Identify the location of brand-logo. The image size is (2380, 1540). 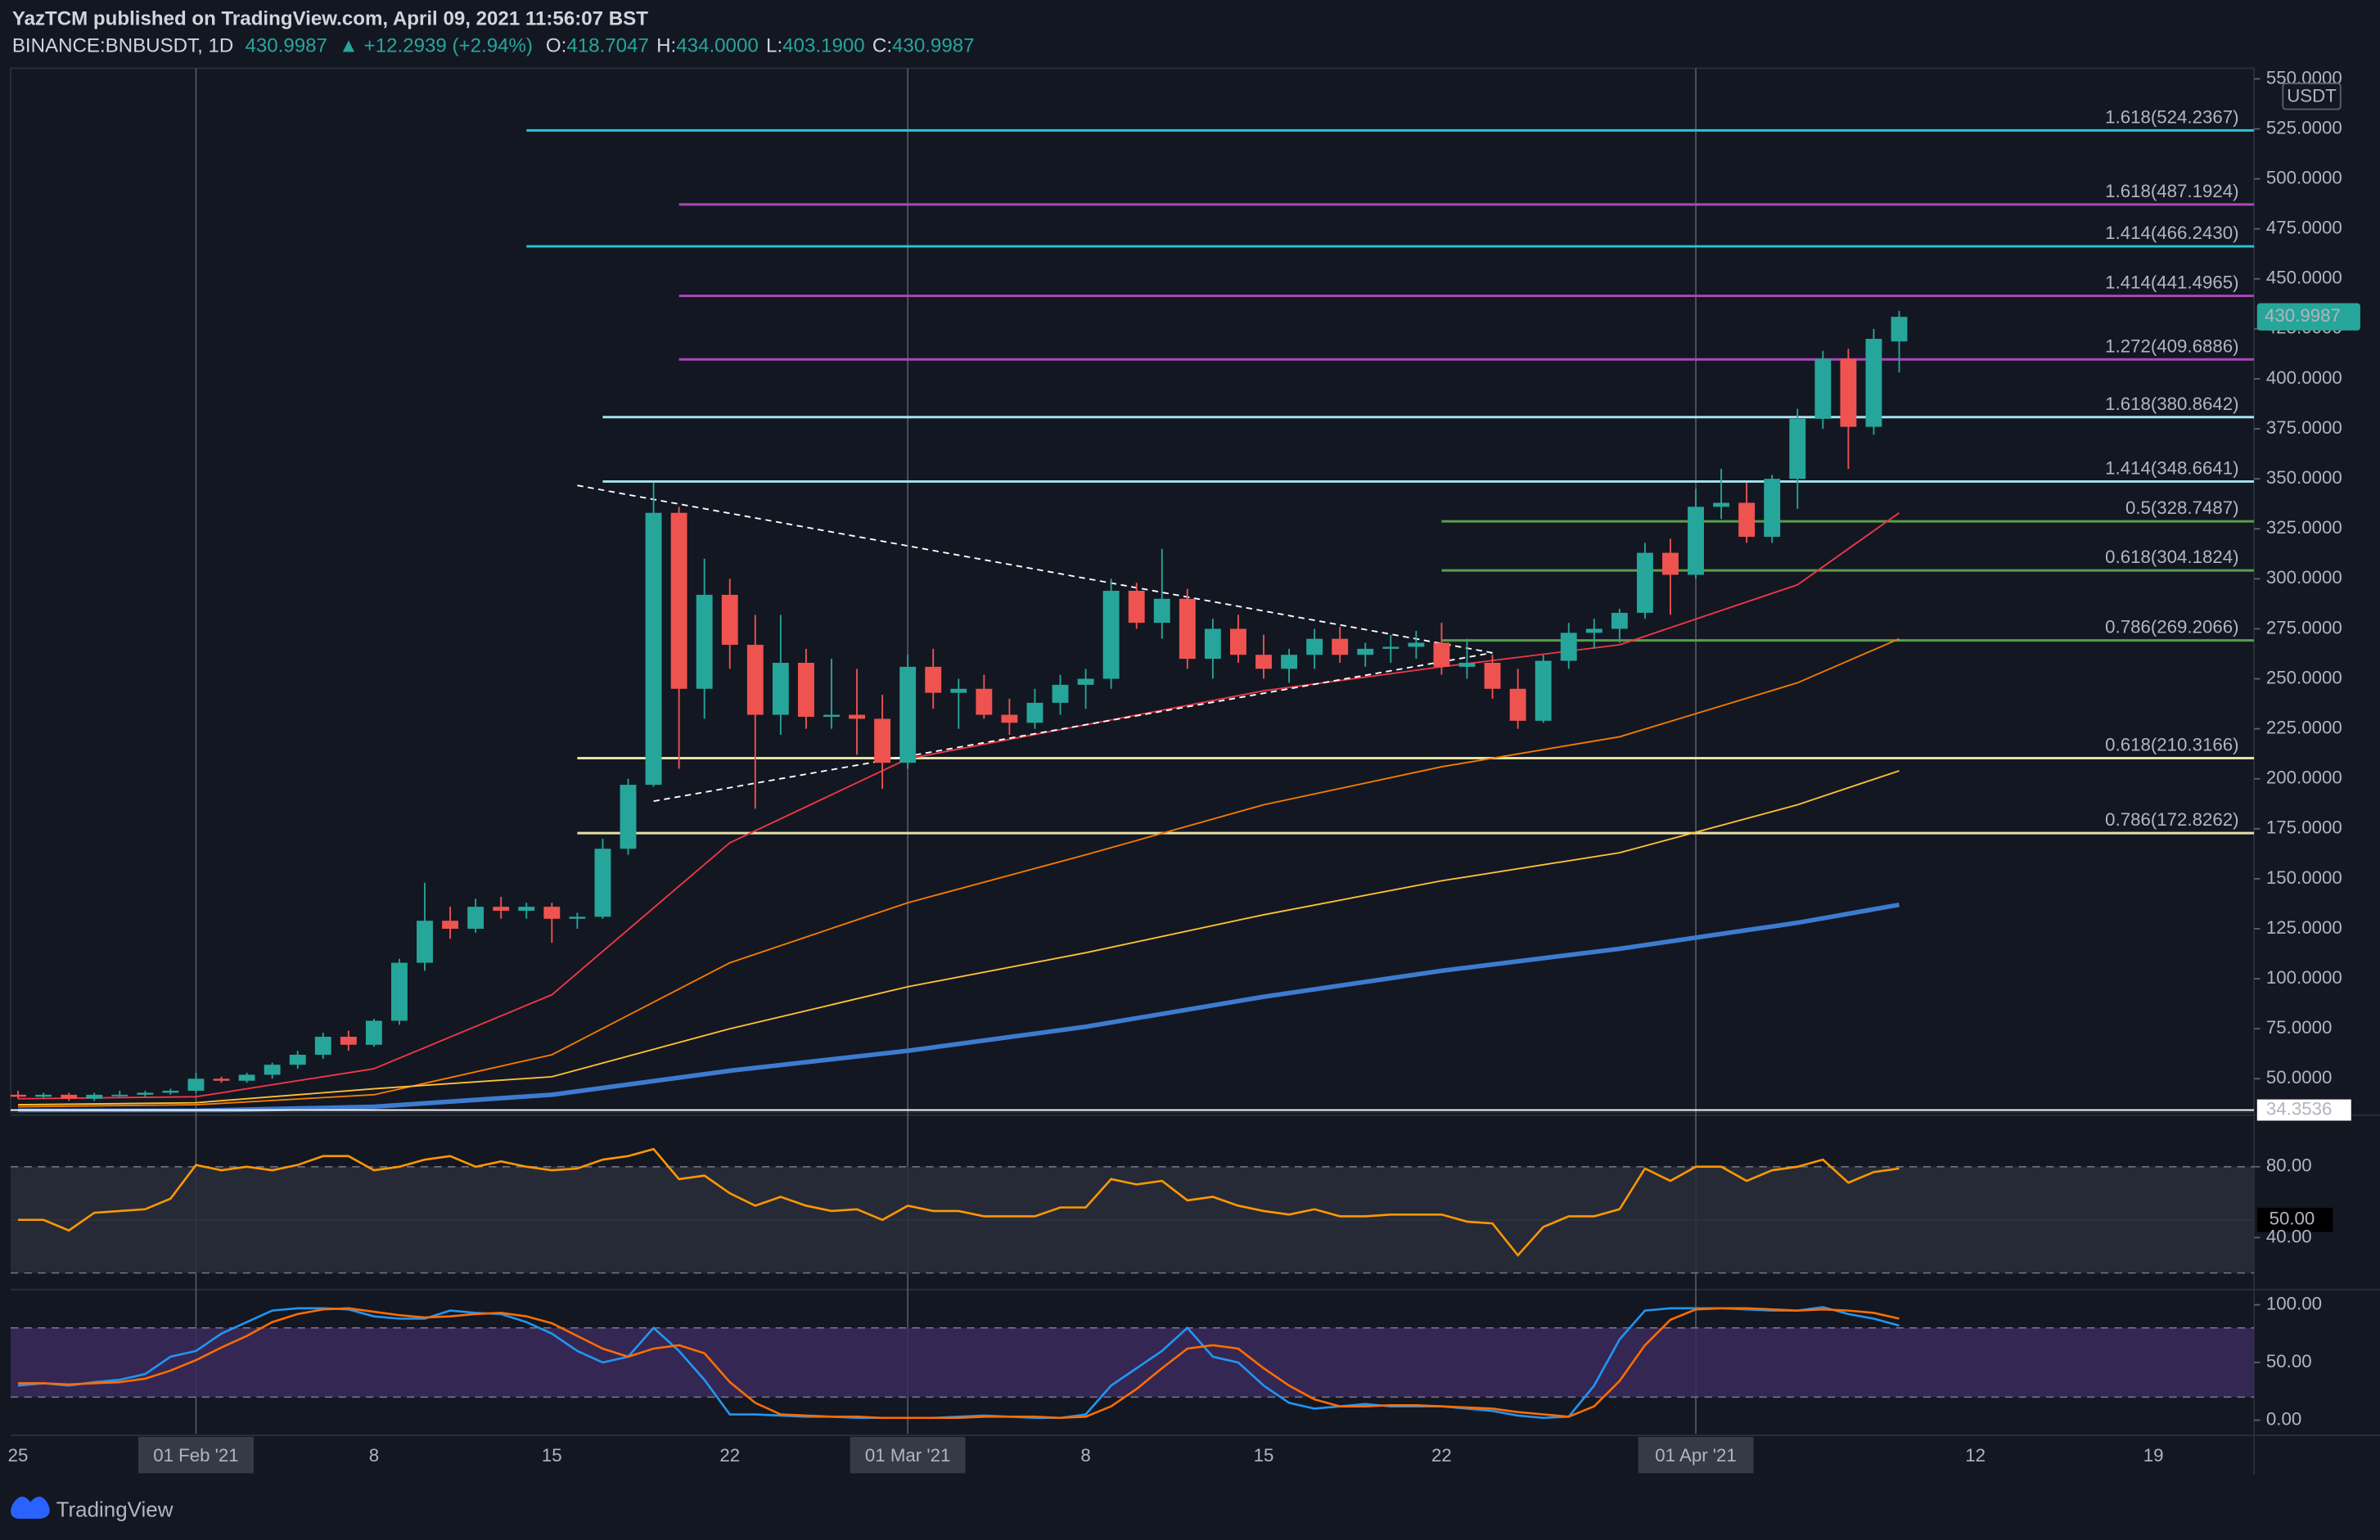
(31, 1508).